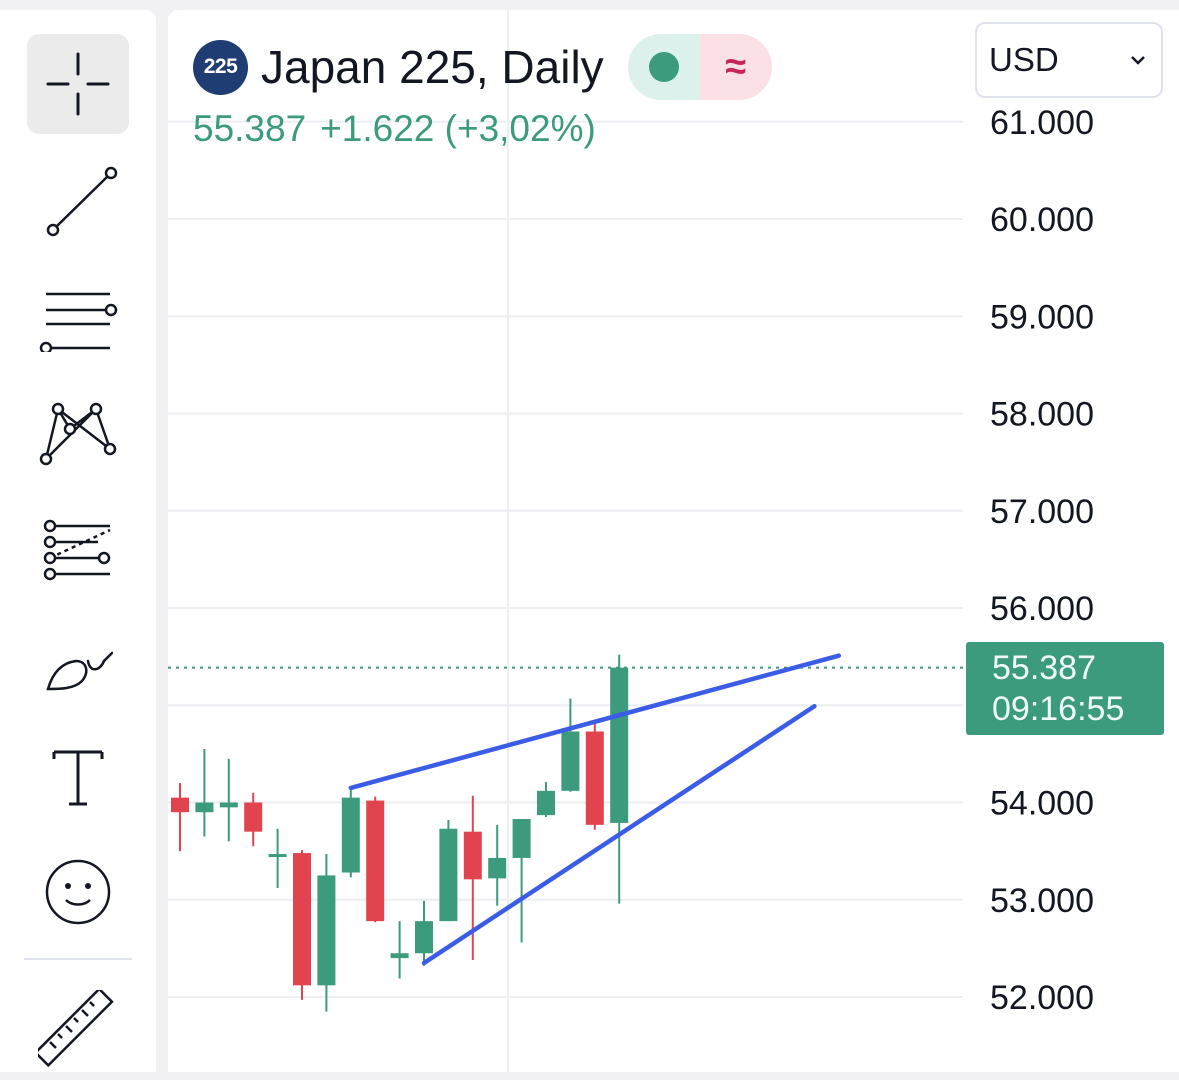  I want to click on symbol-header: 225 Japan 225, Daily ≈, so click(482, 67).